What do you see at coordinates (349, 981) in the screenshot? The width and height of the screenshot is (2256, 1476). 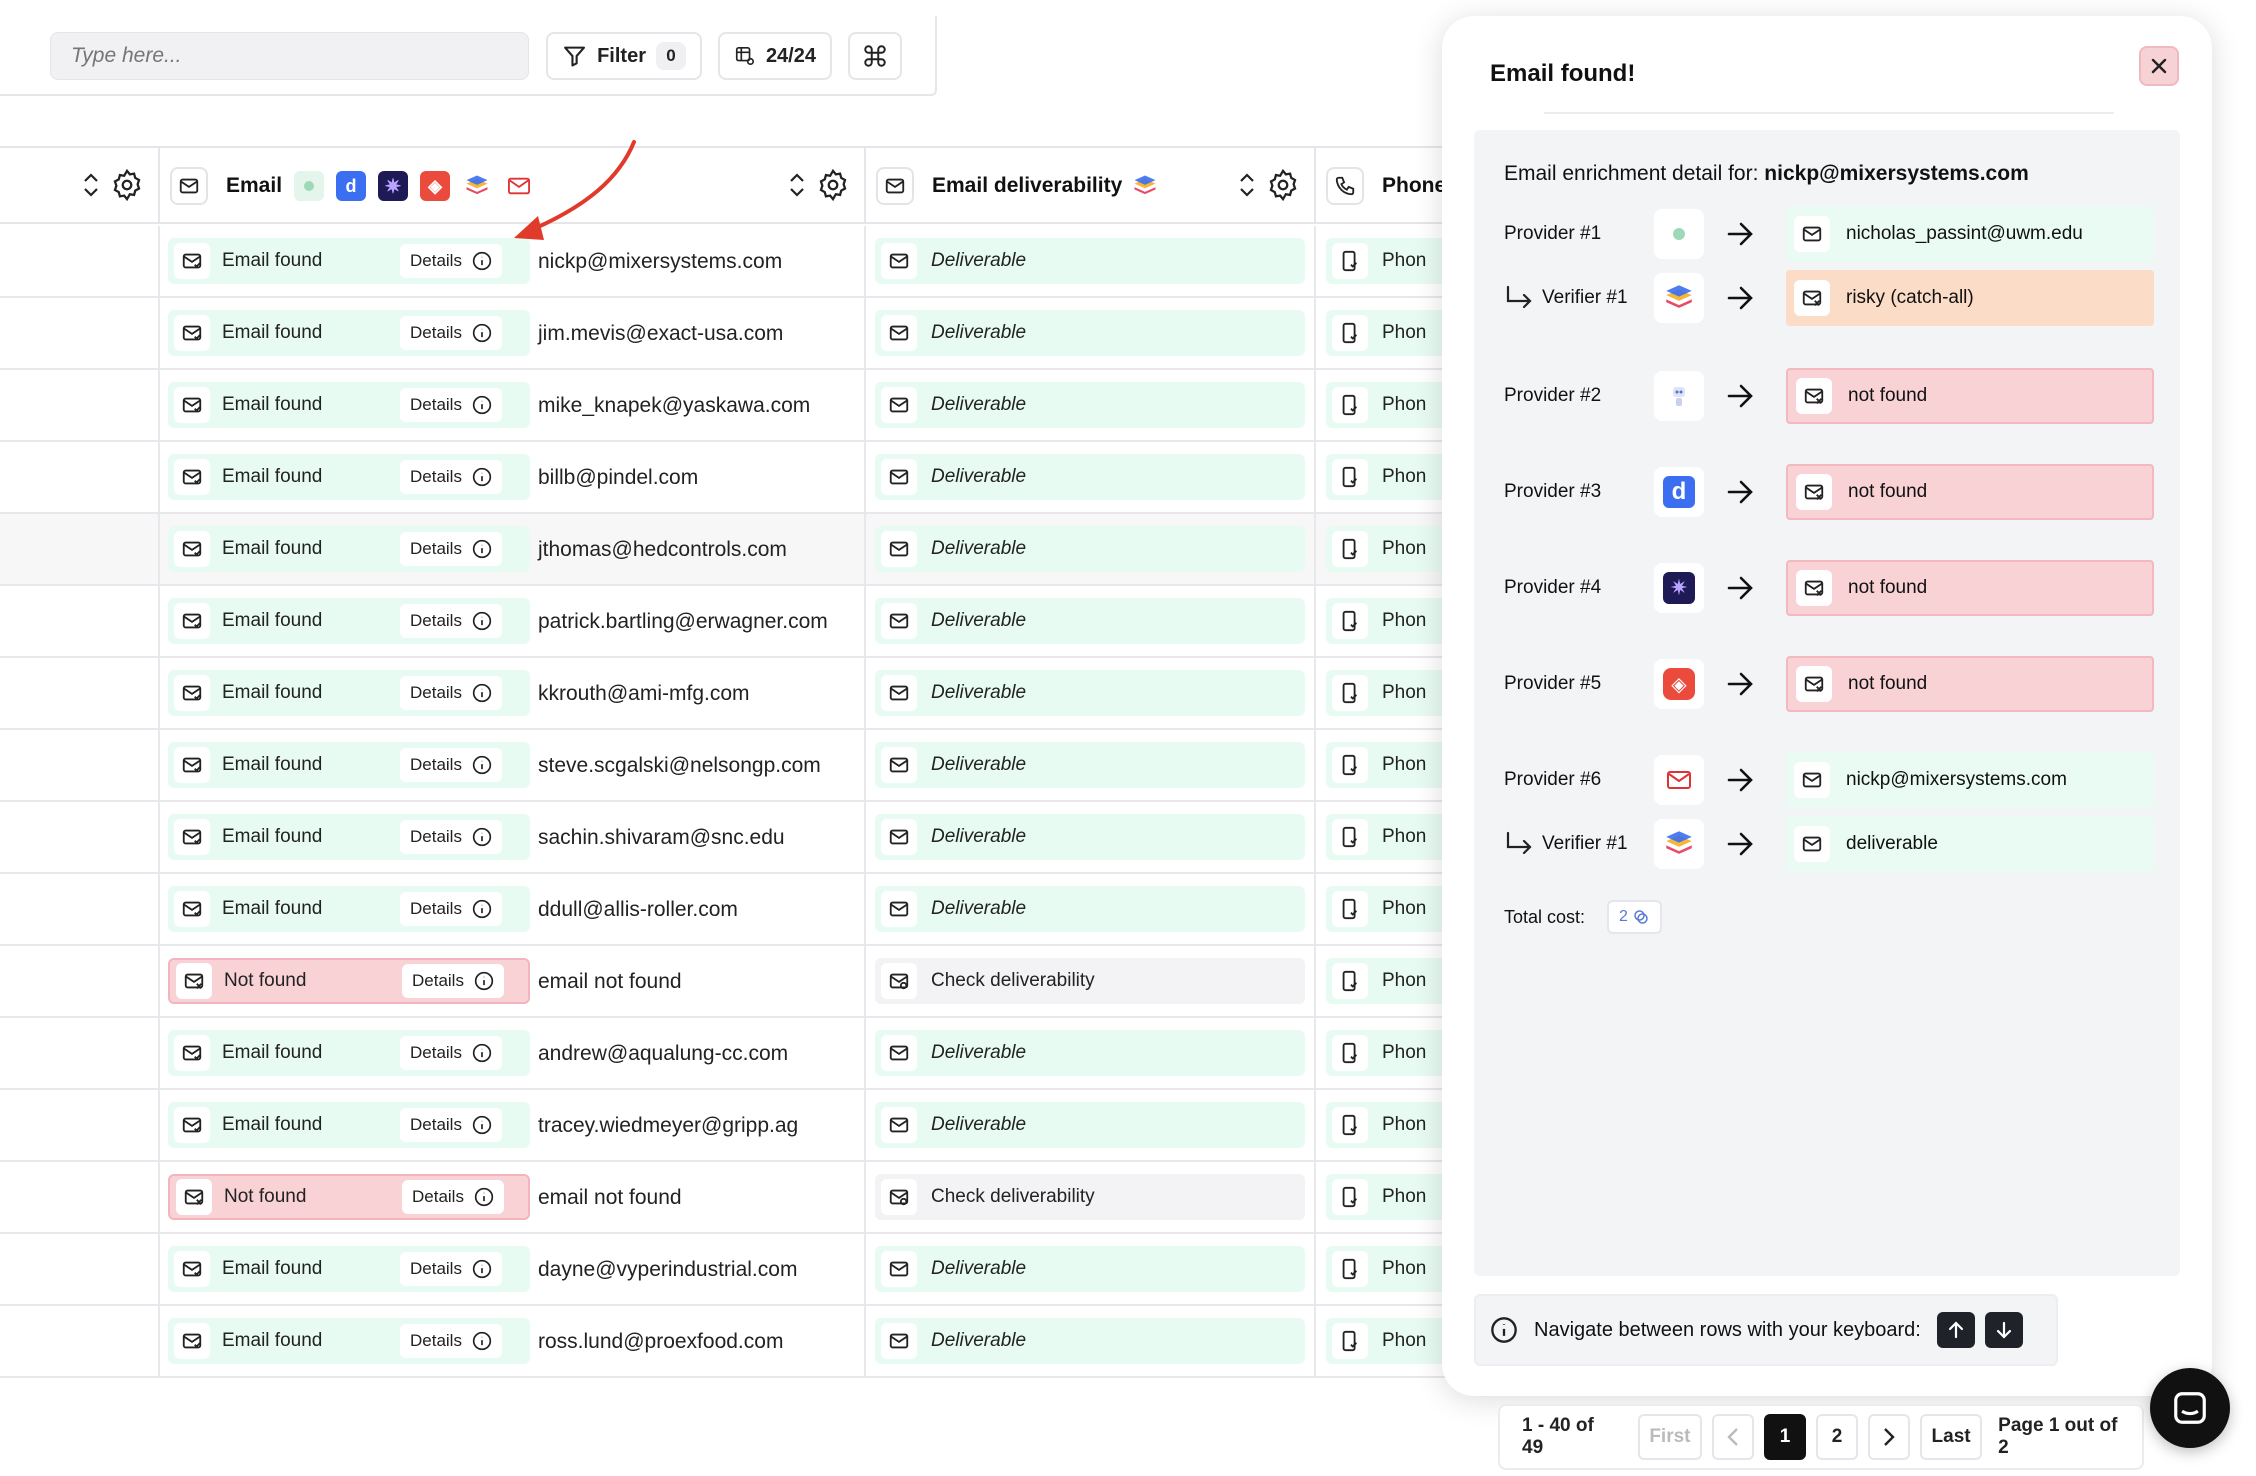 I see `email-status-pill: Not found Details` at bounding box center [349, 981].